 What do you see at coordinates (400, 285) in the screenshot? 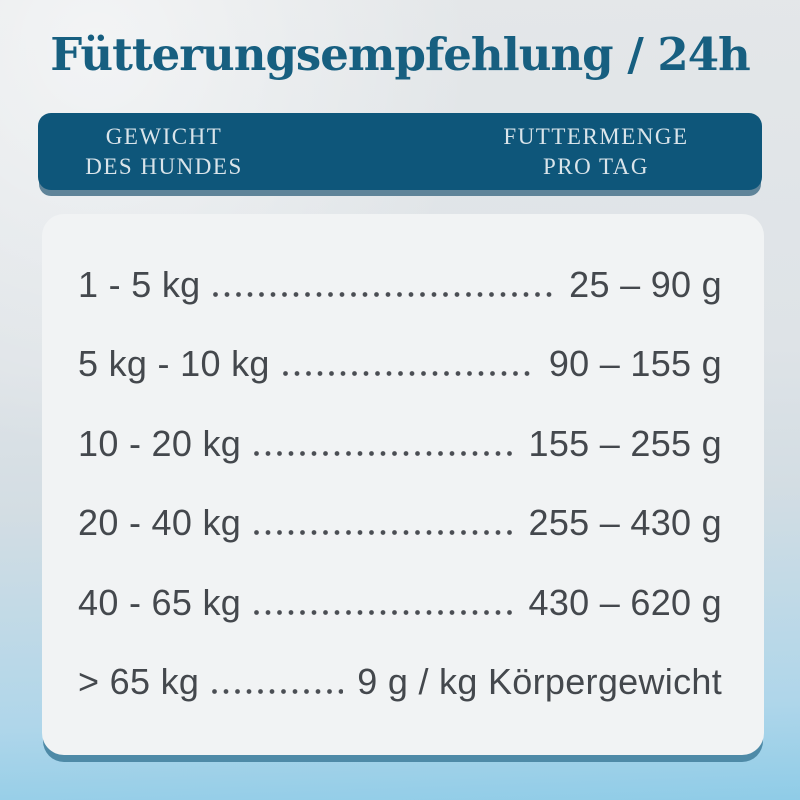
I see `table-row: 1 - 5 kg 25 – 90 g` at bounding box center [400, 285].